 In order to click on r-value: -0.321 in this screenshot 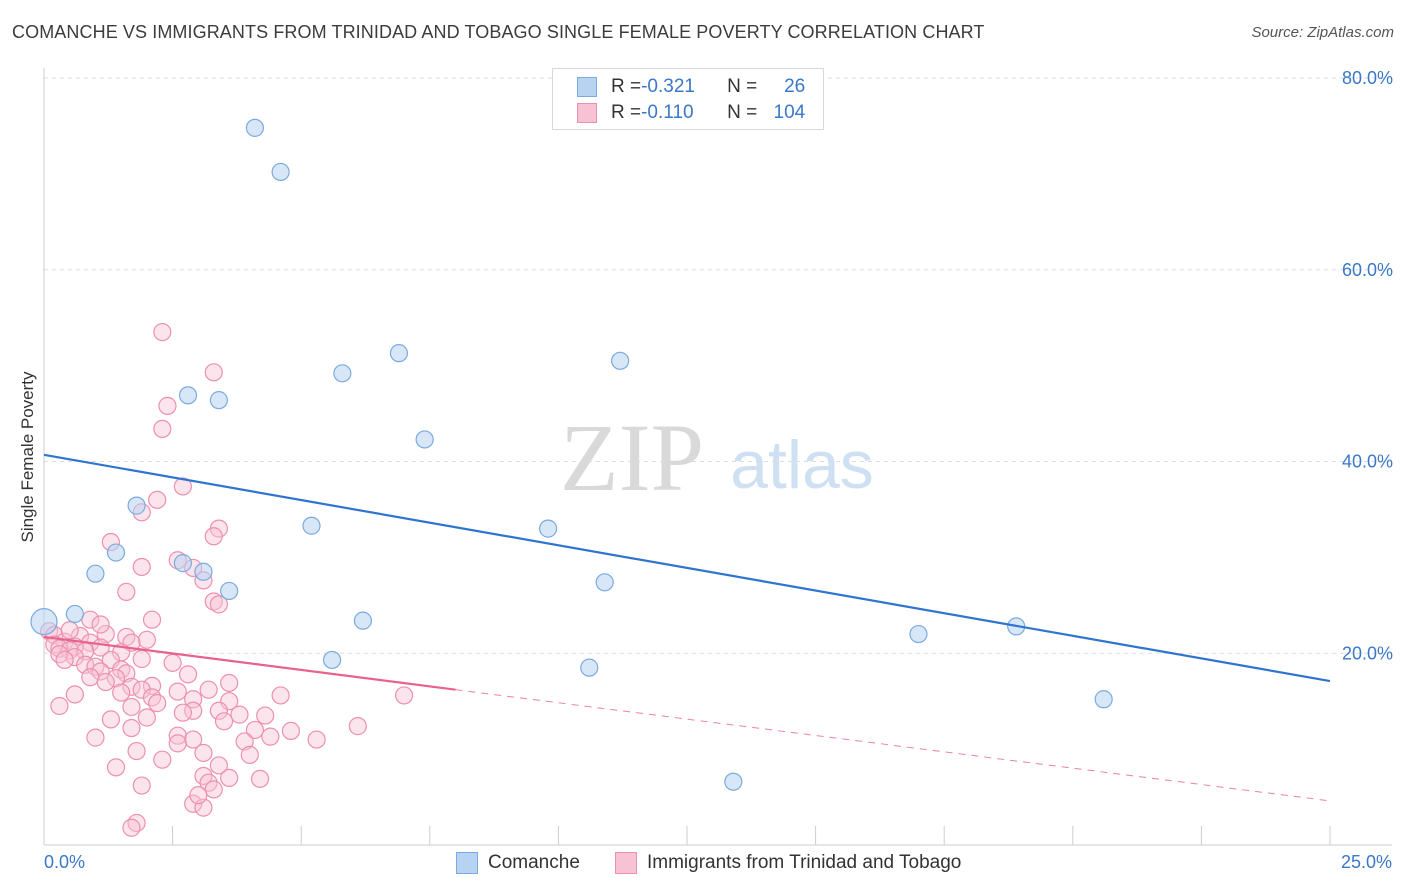, I will do `click(668, 86)`.